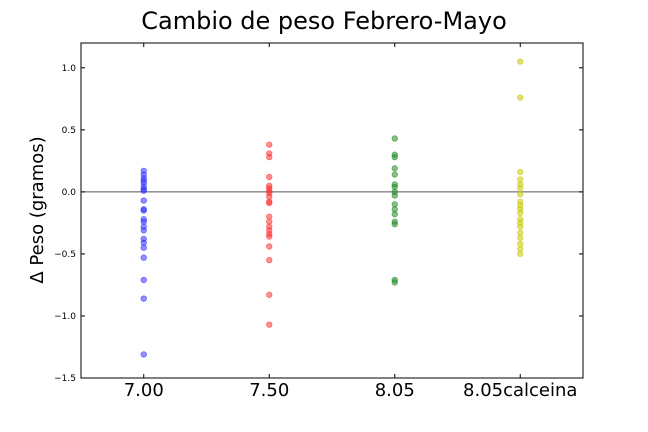  I want to click on y-tick-label: −0.5, so click(65, 255).